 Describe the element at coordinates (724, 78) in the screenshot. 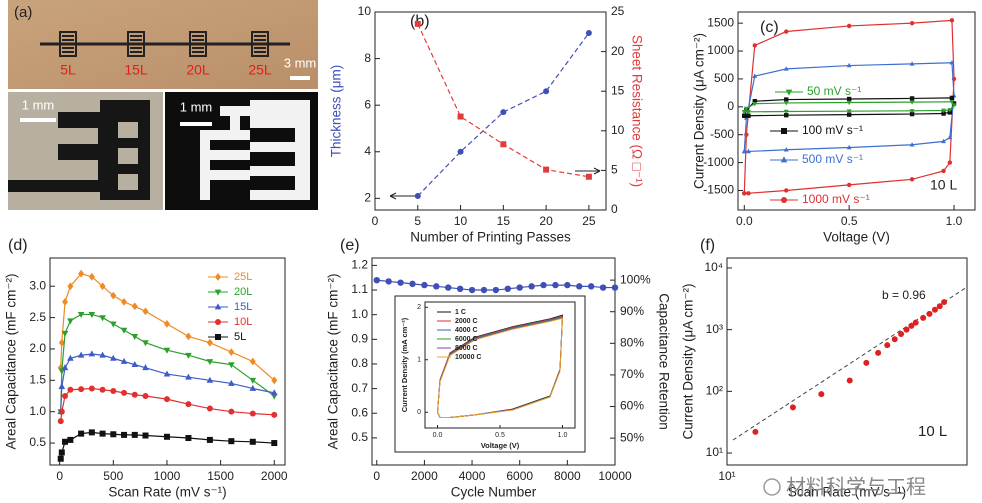

I see `y-tick-label: 500` at that location.